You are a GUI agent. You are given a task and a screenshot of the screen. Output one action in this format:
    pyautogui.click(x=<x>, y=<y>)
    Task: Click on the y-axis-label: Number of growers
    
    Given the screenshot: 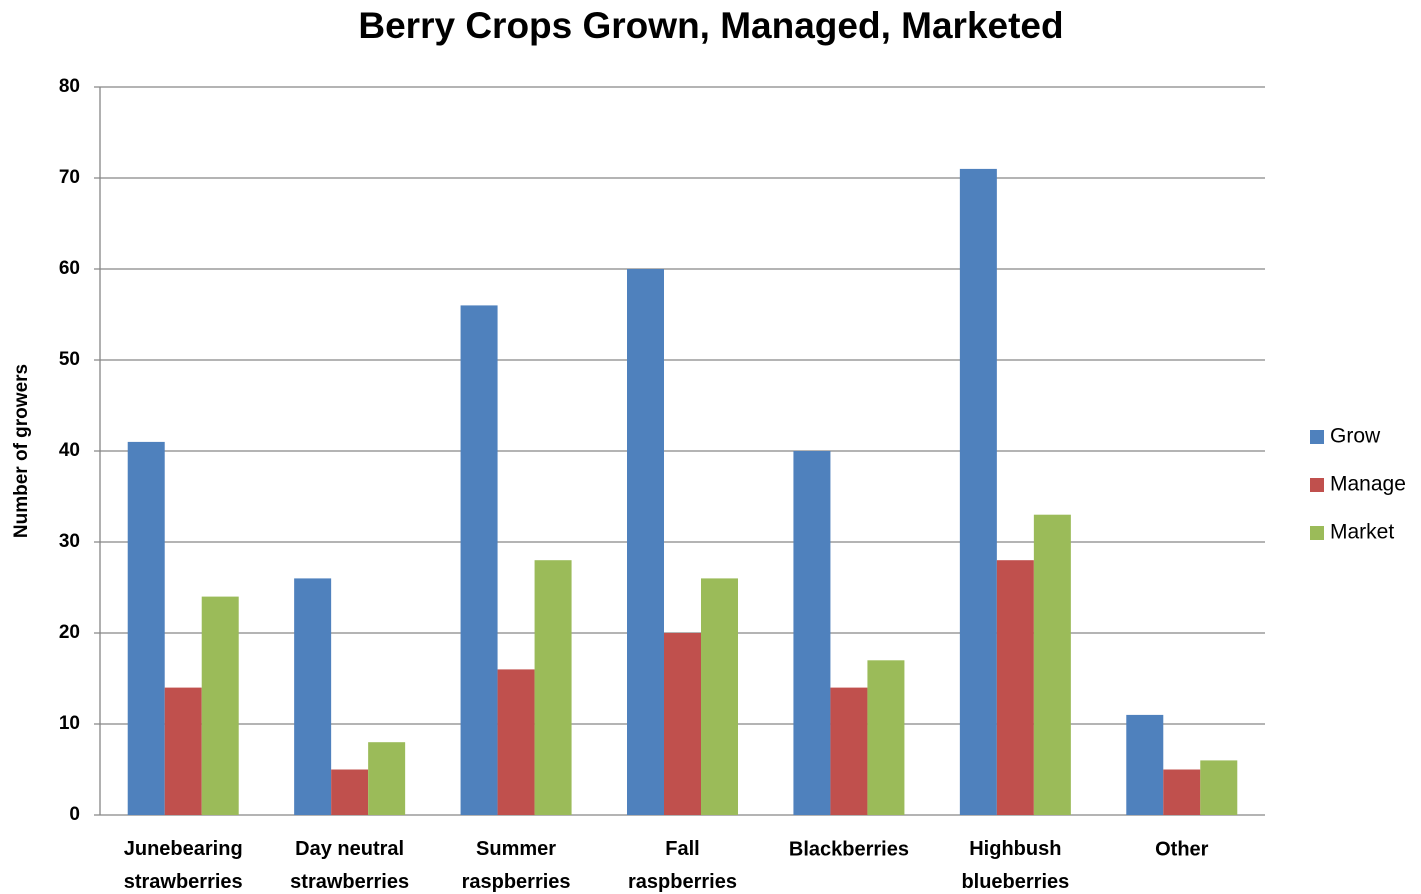 What is the action you would take?
    pyautogui.click(x=21, y=451)
    